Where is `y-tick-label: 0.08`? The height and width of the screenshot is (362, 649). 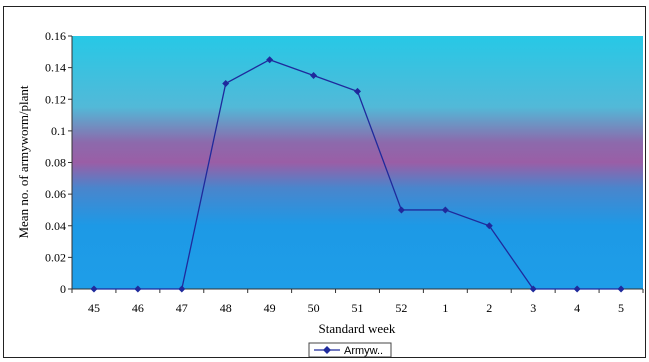 y-tick-label: 0.08 is located at coordinates (55, 163).